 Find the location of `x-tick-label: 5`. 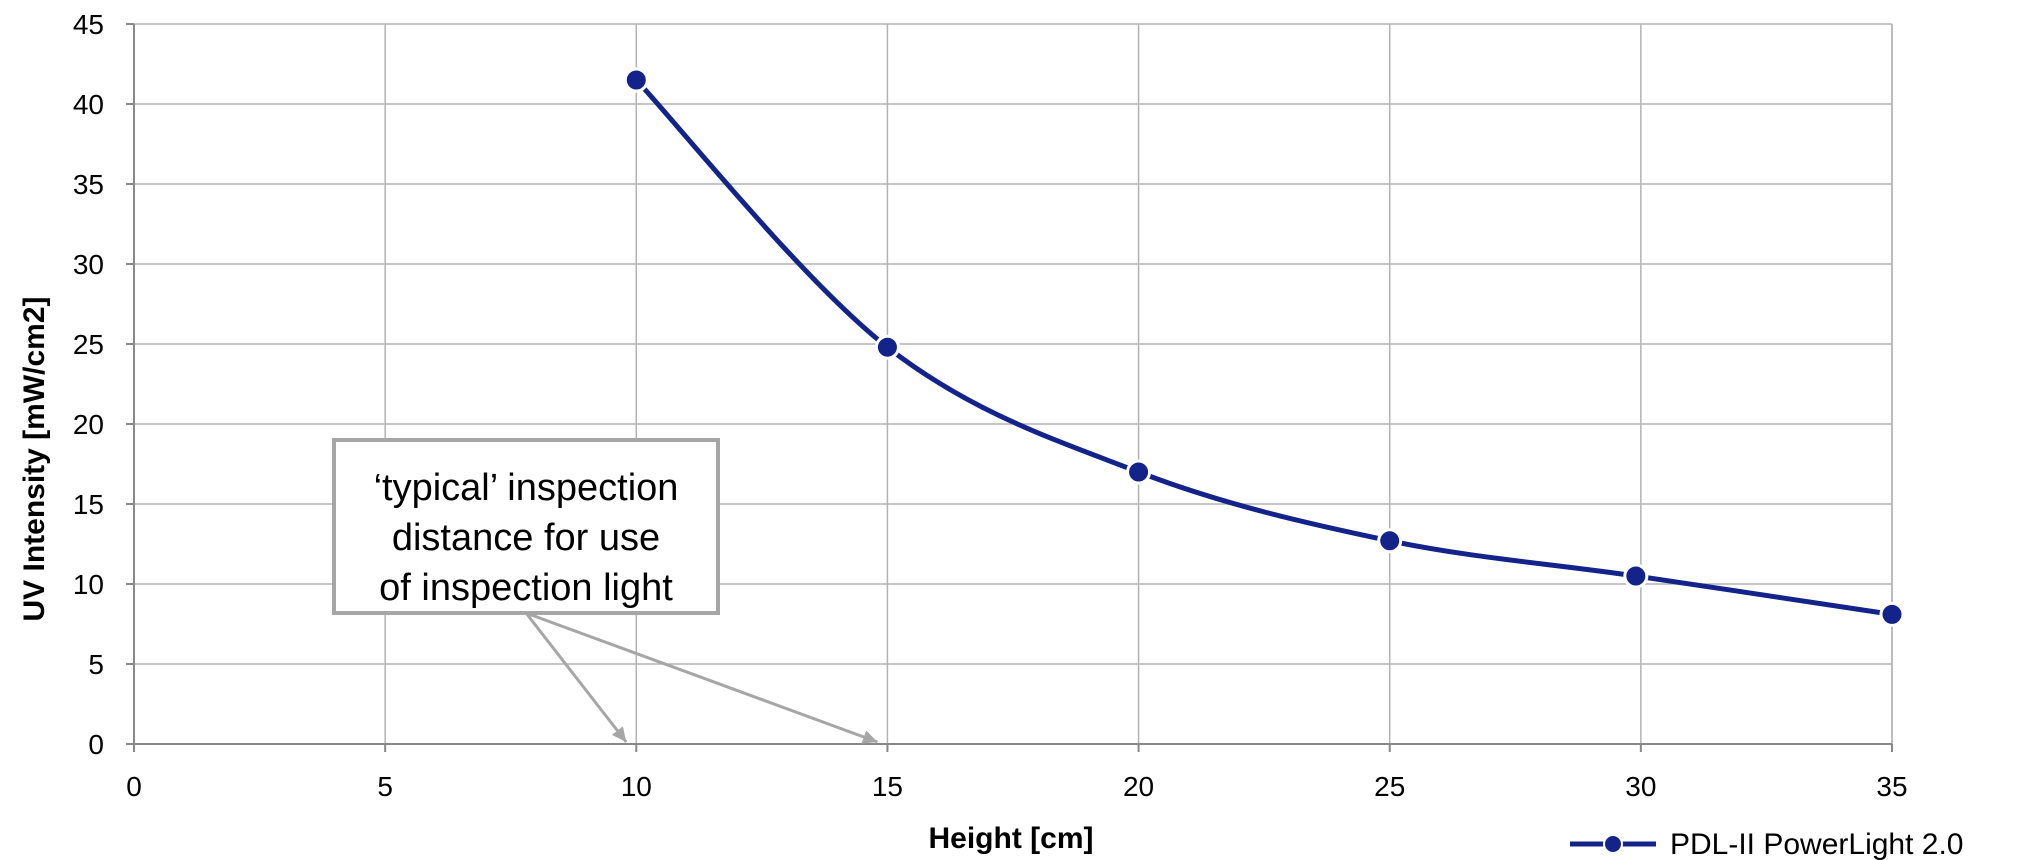

x-tick-label: 5 is located at coordinates (385, 786).